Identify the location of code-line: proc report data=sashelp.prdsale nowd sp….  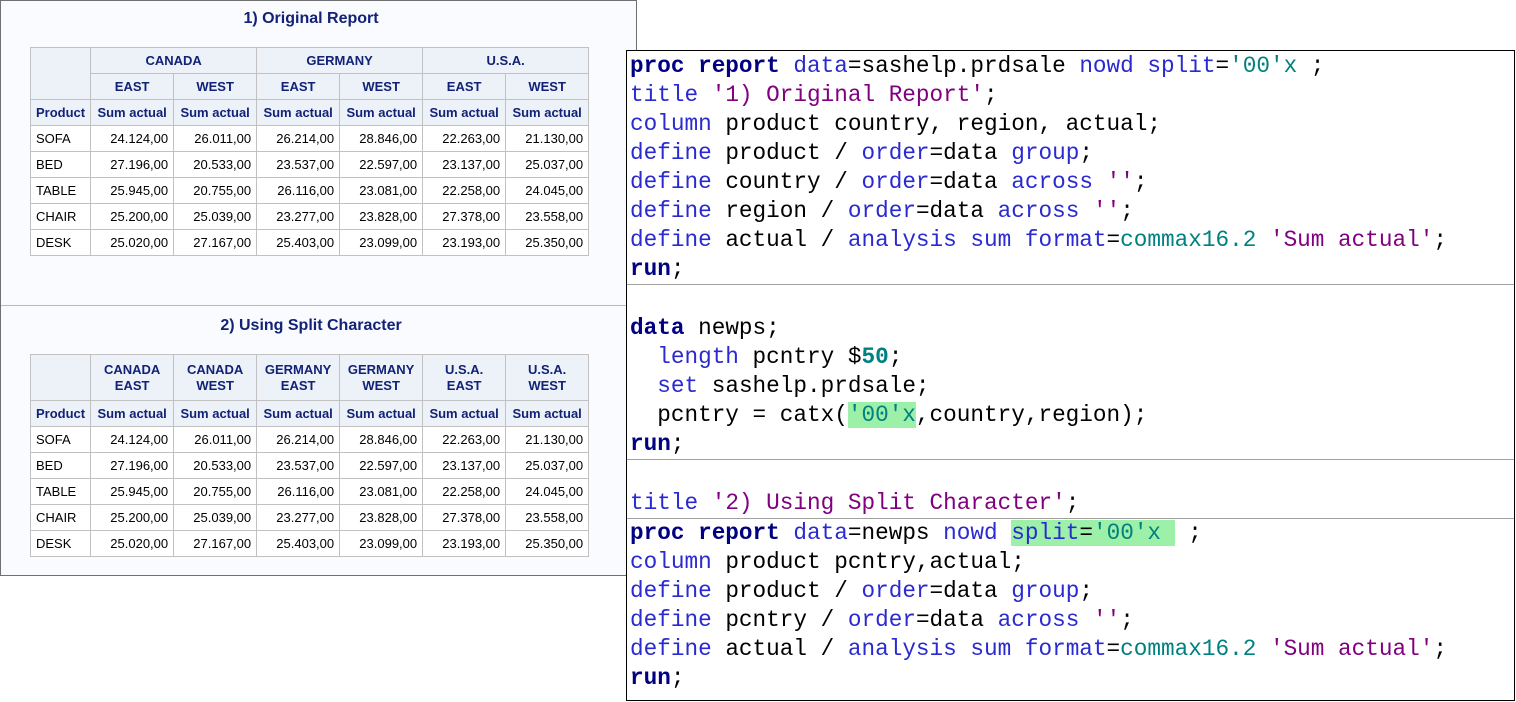
(1070, 66).